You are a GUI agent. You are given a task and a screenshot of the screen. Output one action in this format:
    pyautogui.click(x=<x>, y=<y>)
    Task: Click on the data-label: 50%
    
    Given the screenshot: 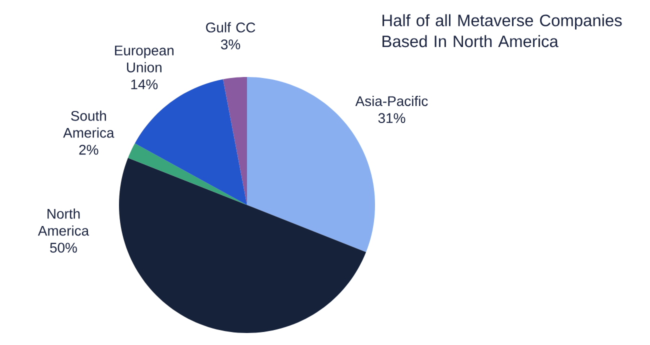 What is the action you would take?
    pyautogui.click(x=63, y=247)
    